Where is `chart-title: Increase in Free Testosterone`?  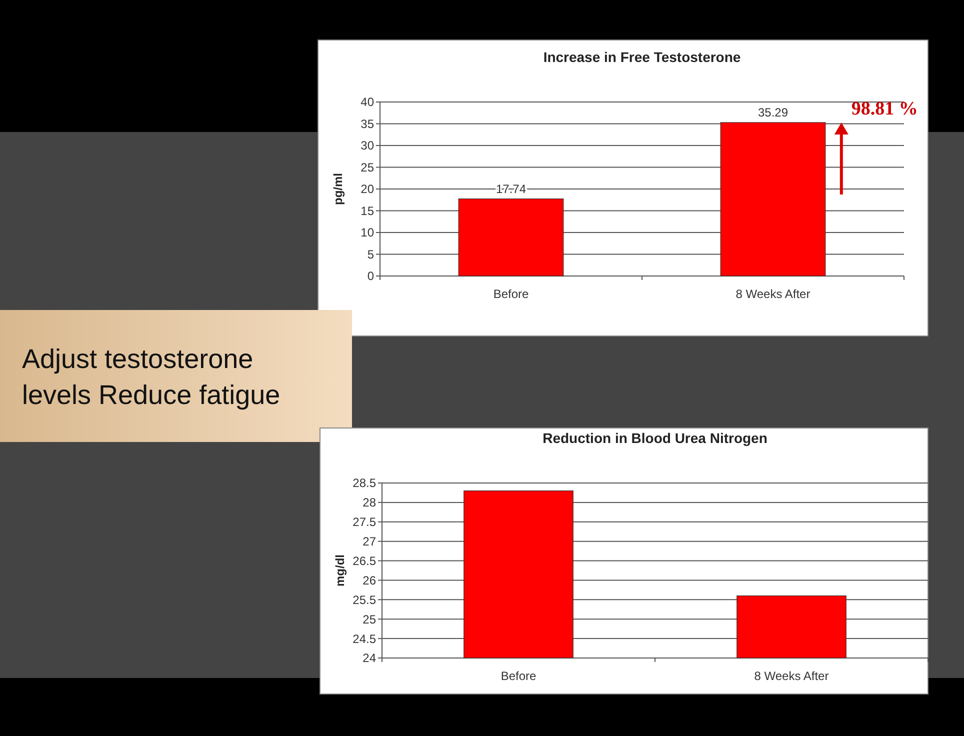 chart-title: Increase in Free Testosterone is located at coordinates (642, 57).